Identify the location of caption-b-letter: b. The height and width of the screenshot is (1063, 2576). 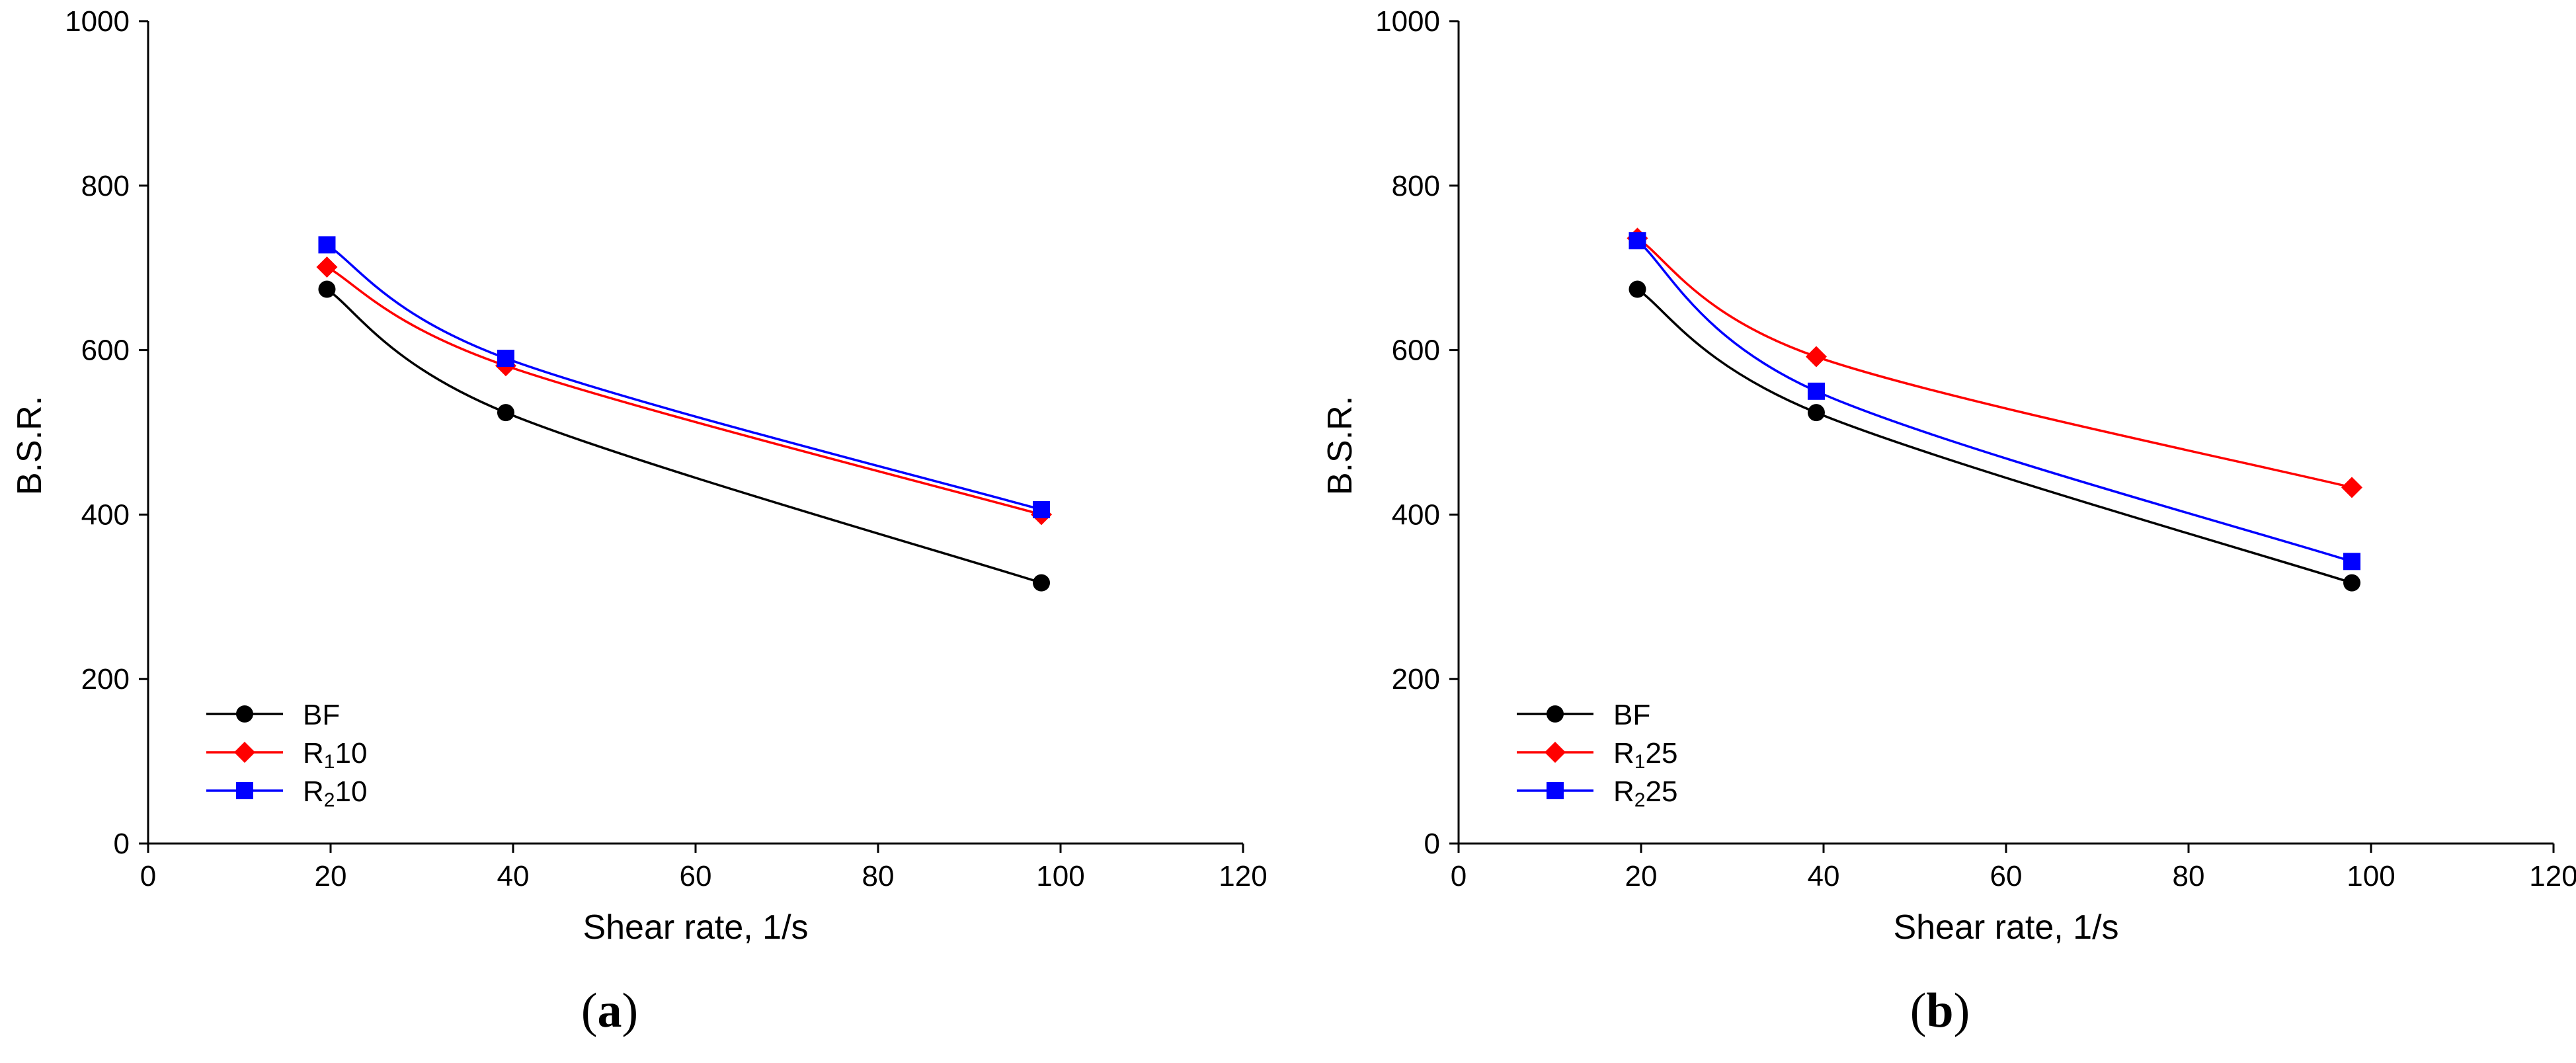
(1940, 1011).